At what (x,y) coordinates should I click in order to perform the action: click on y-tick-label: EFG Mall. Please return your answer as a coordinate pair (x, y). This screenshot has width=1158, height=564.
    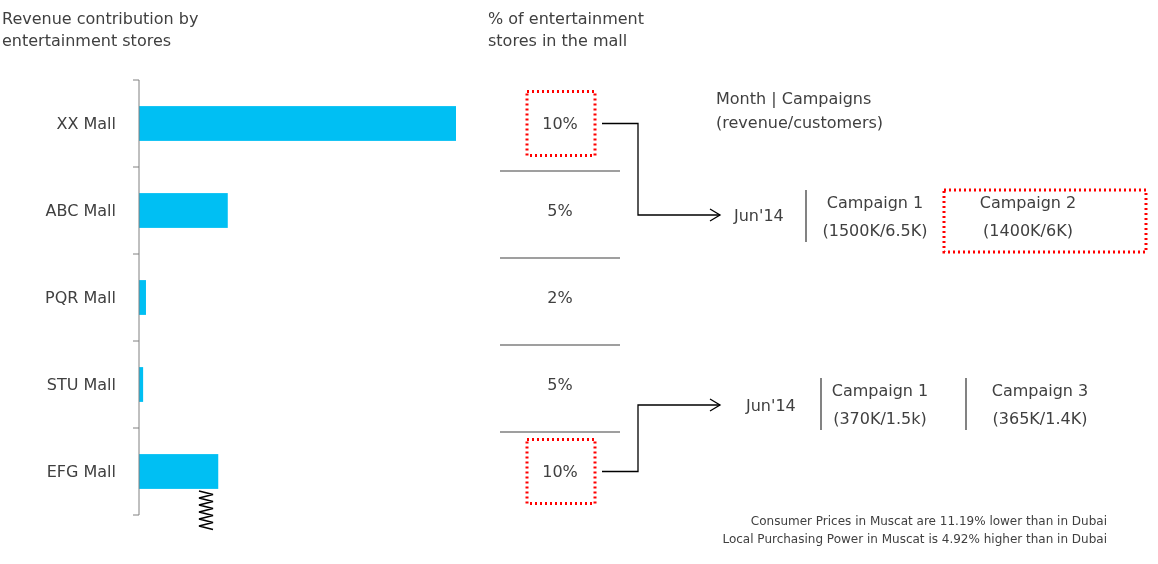
    Looking at the image, I should click on (81, 472).